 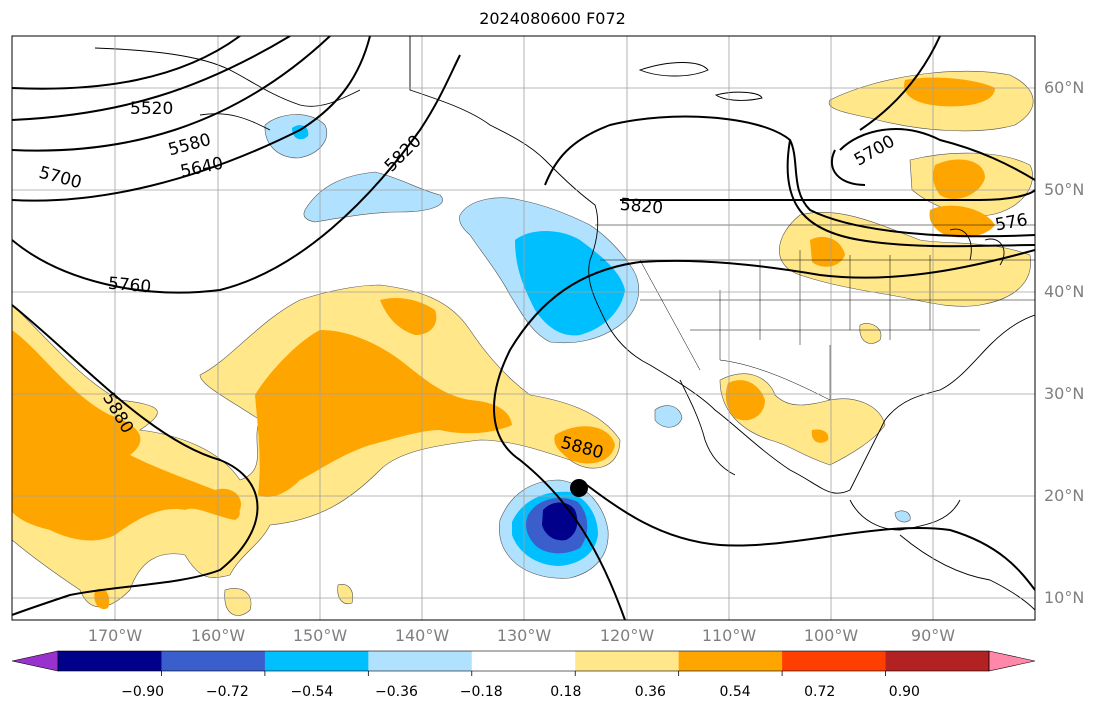 I want to click on lat-label-60n: 60°N, so click(x=1064, y=87).